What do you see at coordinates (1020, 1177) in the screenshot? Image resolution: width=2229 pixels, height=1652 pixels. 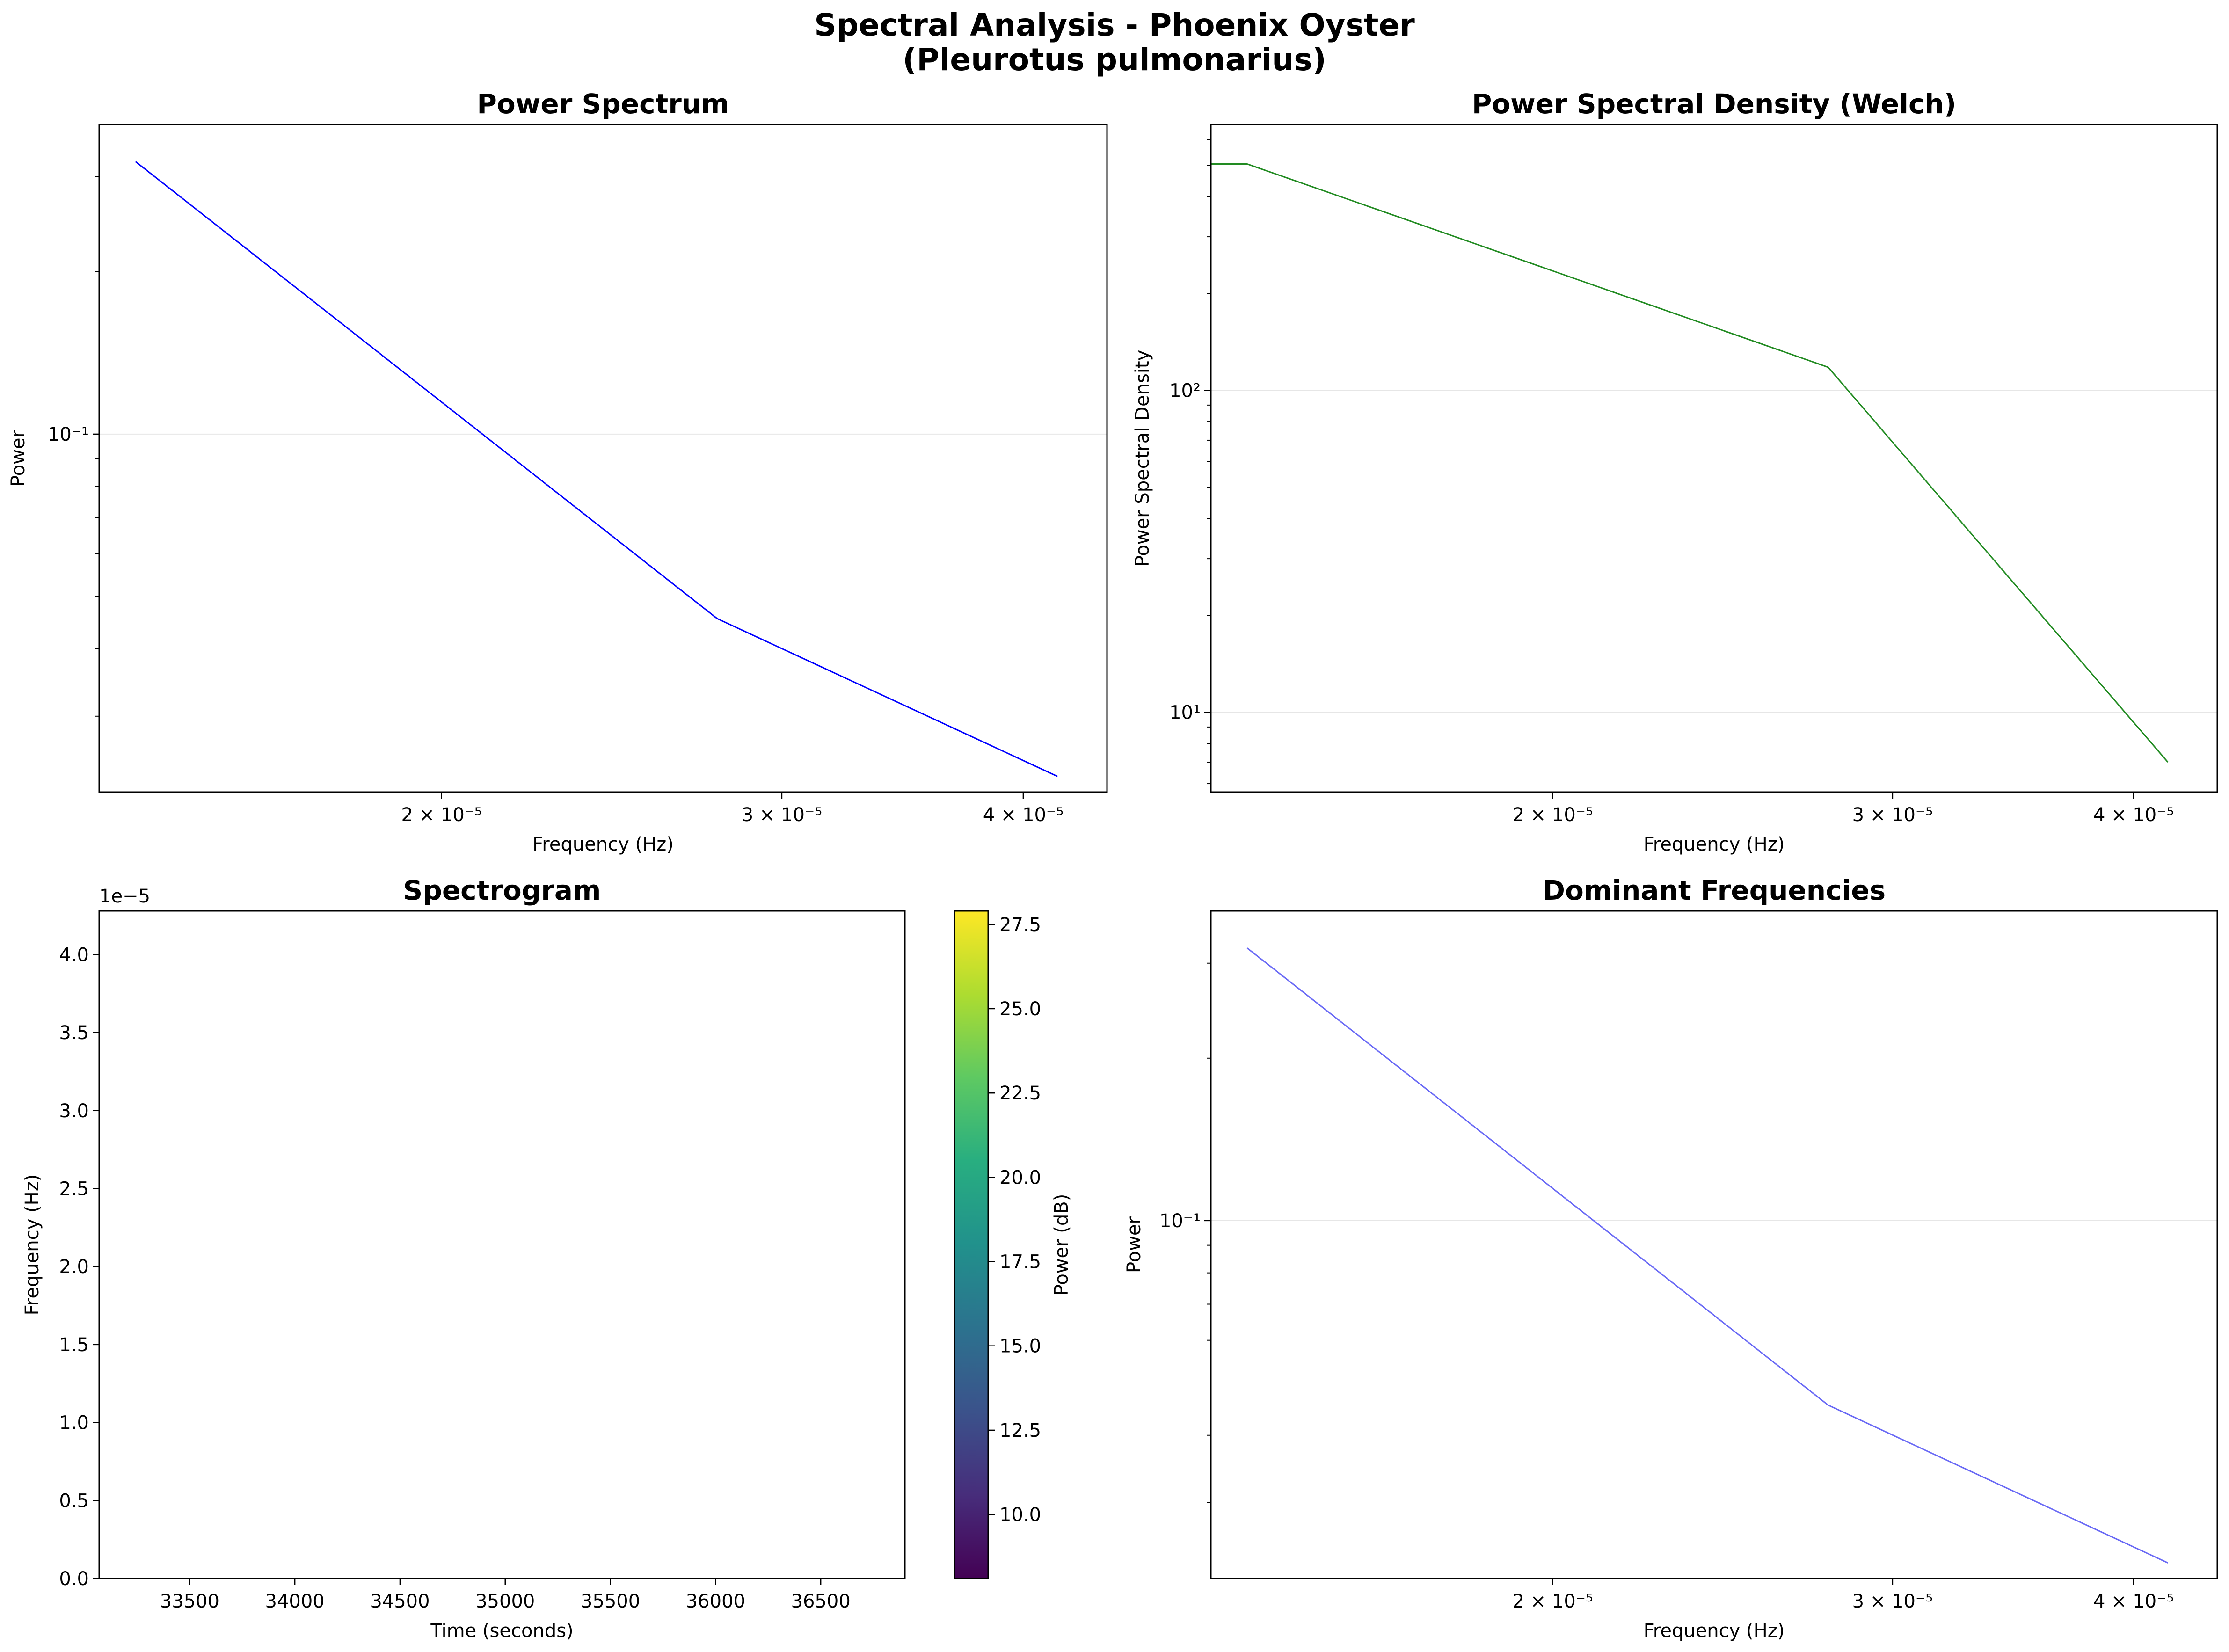 I see `colorbar-tick-label: 20.0` at bounding box center [1020, 1177].